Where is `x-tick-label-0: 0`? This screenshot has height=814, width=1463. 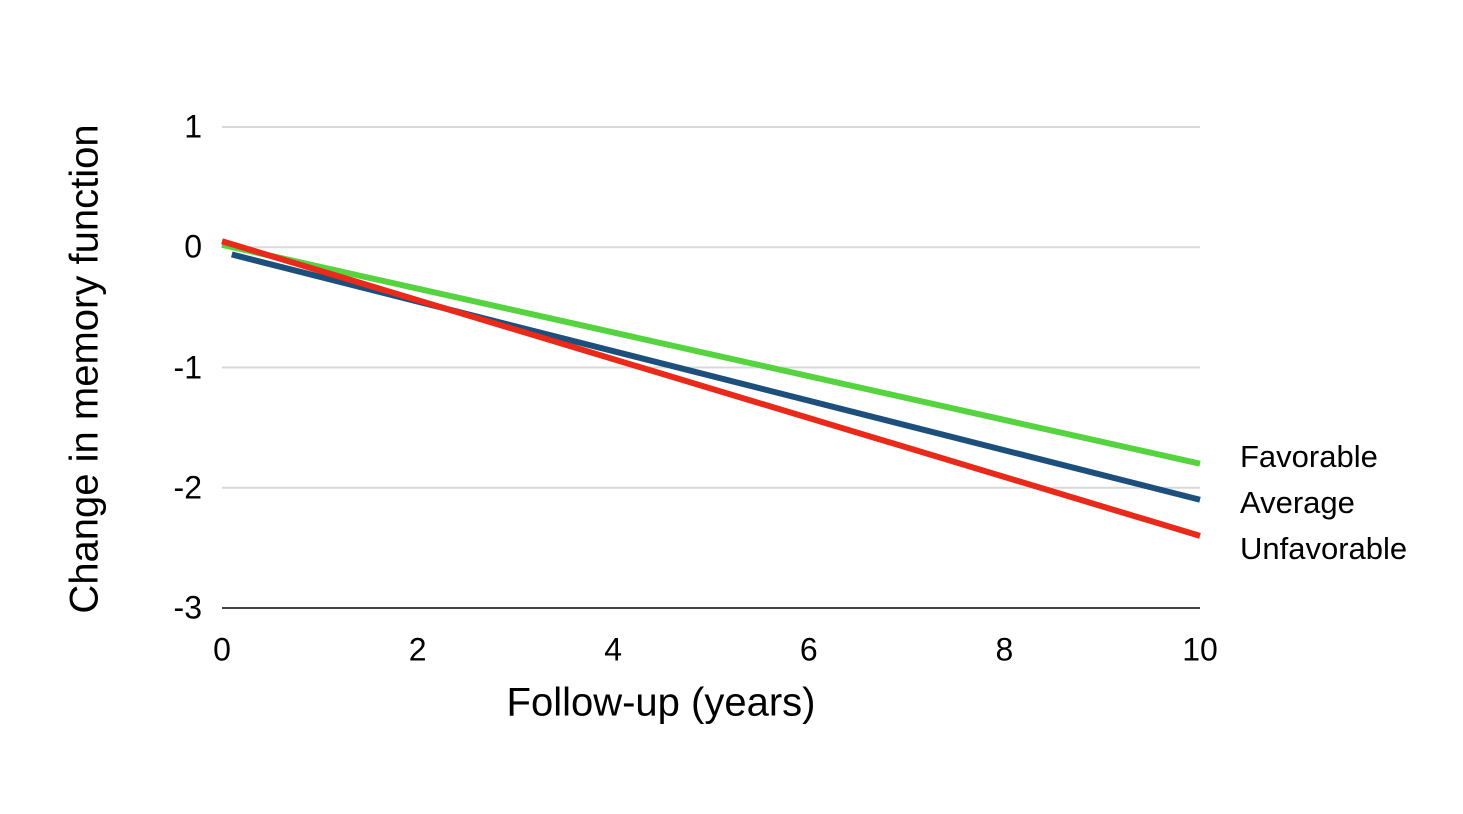
x-tick-label-0: 0 is located at coordinates (222, 649).